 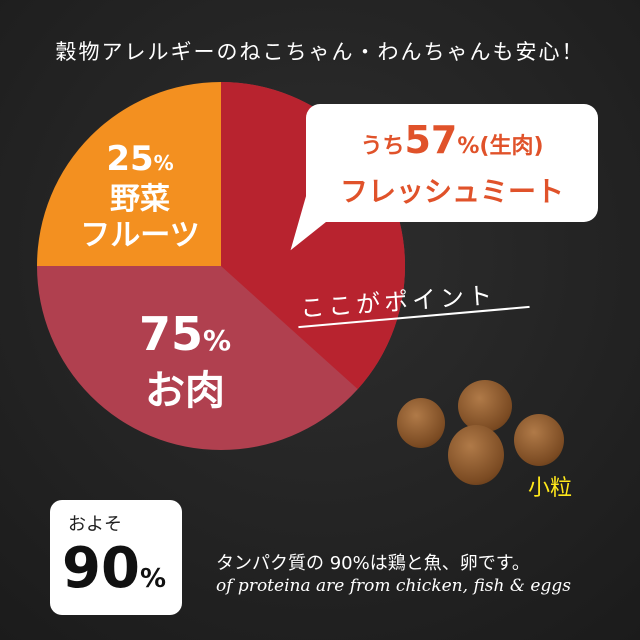 I want to click on veg-label: 25% 野菜 フルーツ, so click(x=140, y=197).